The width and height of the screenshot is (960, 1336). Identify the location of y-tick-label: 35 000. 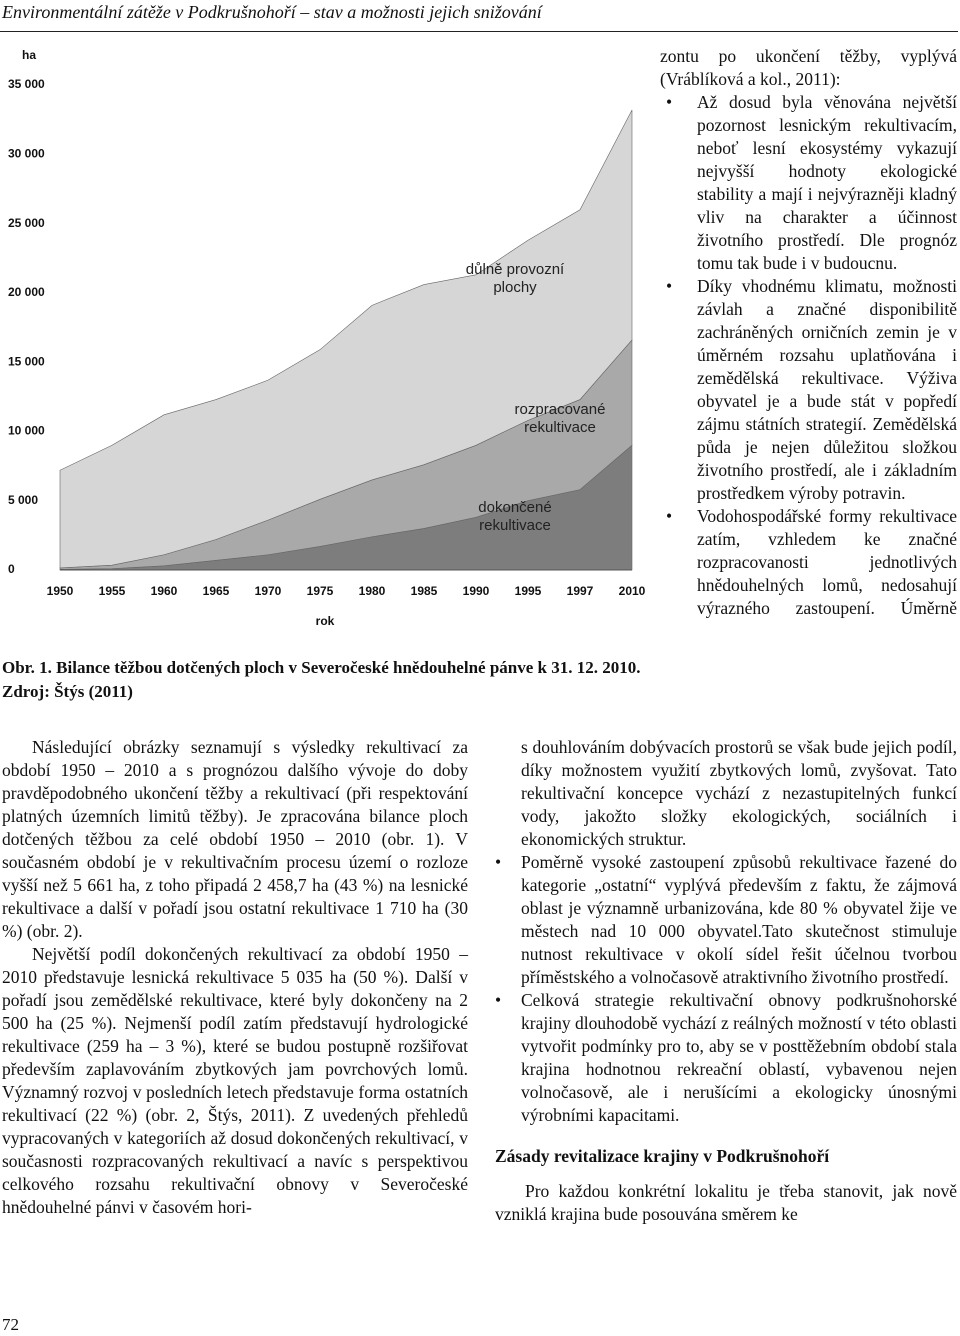
(26, 84).